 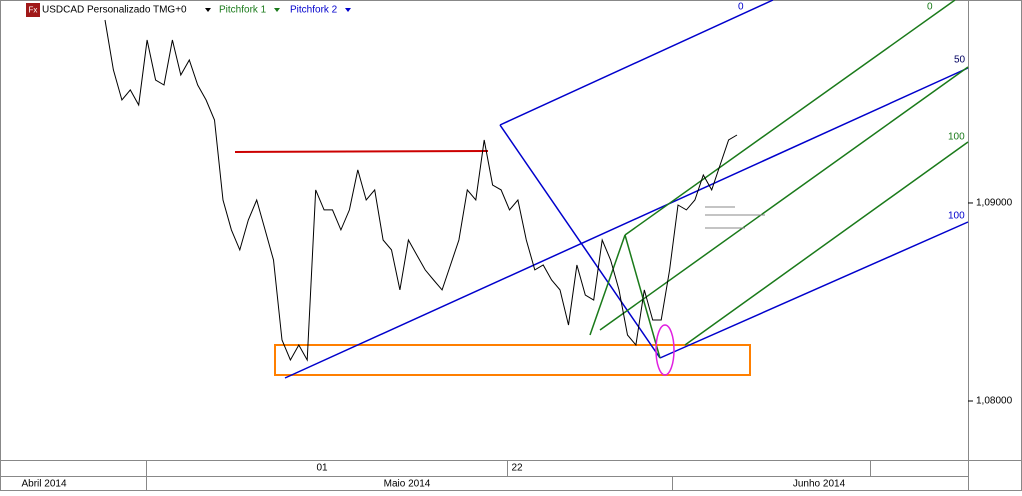 I want to click on pitchfork-label: 50, so click(x=960, y=60).